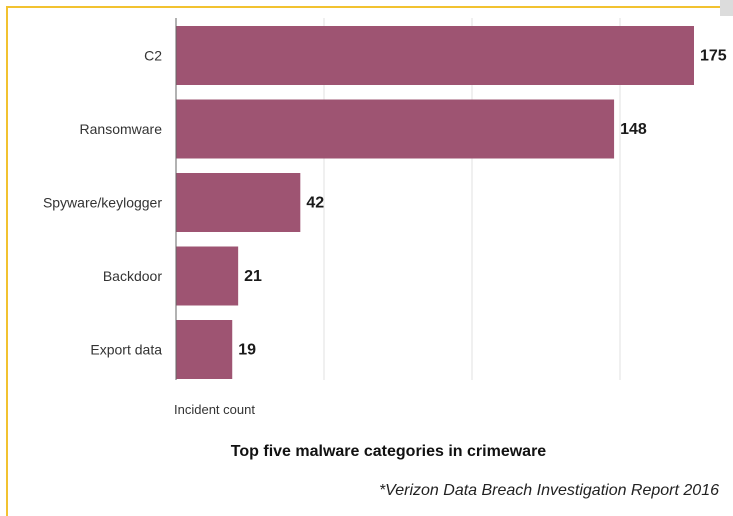  I want to click on value-label: 148, so click(633, 129).